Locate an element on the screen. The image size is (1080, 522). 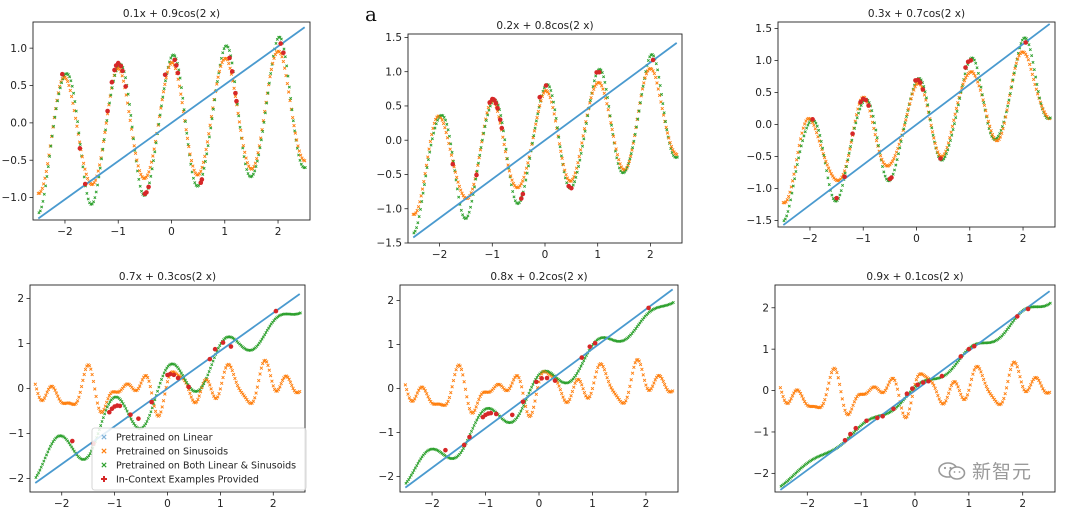
watermark-text: 新智元 is located at coordinates (1001, 472).